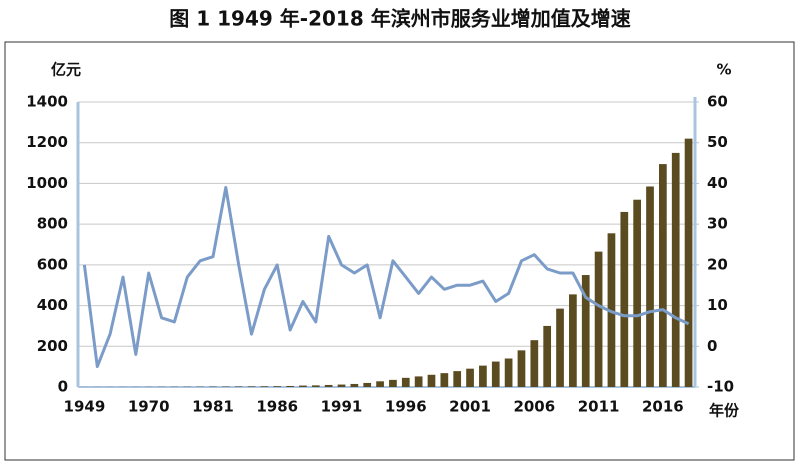 This screenshot has height=467, width=800. I want to click on y-tick-label: 1000, so click(47, 183).